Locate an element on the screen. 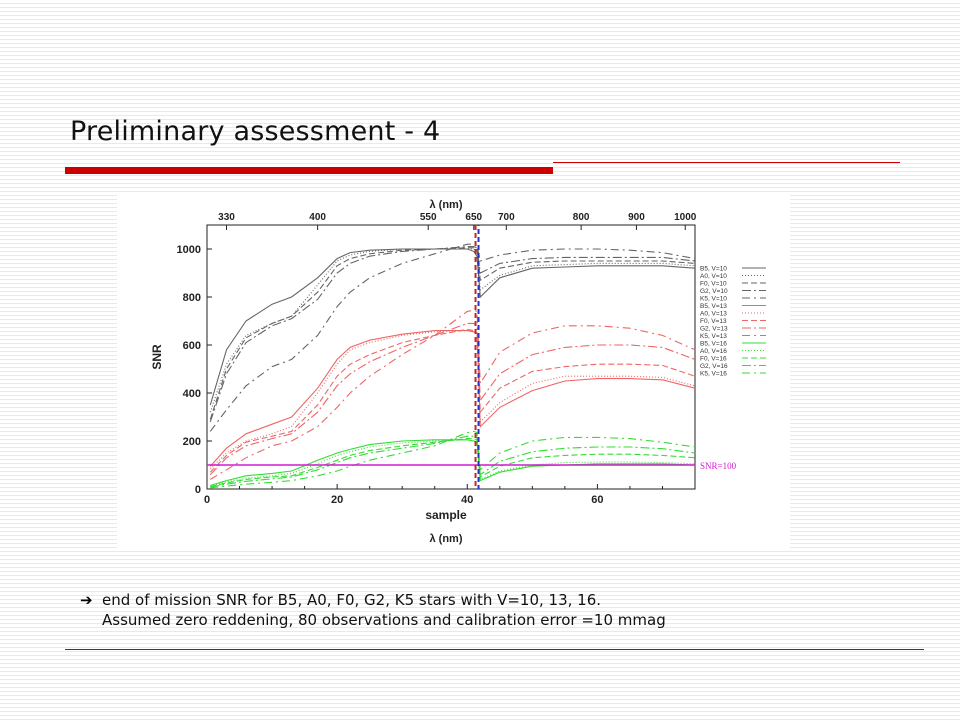 This screenshot has height=720, width=960. top-tick-label: 900 is located at coordinates (636, 217).